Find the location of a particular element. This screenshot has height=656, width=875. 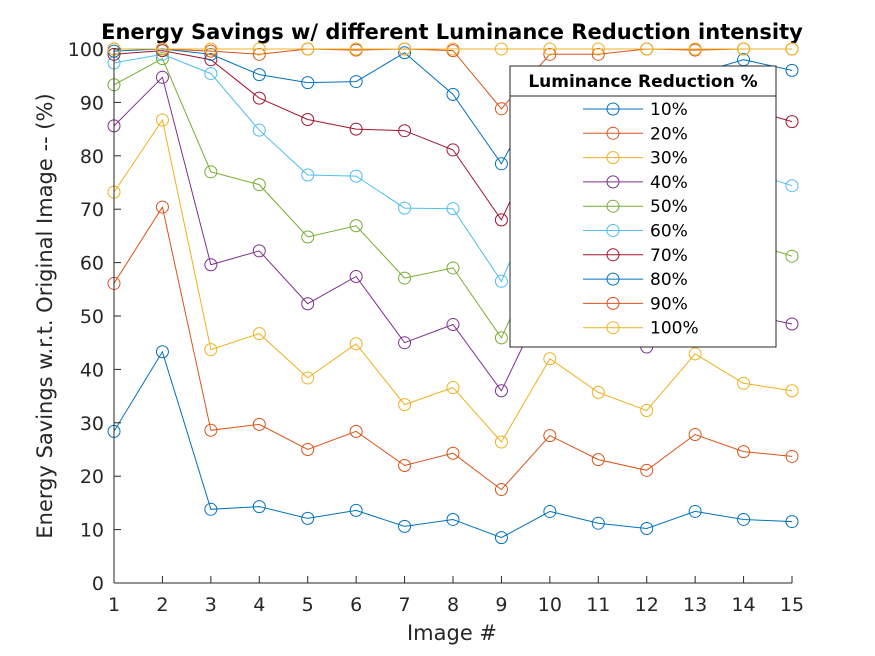

legend-entry: 50% is located at coordinates (635, 207).